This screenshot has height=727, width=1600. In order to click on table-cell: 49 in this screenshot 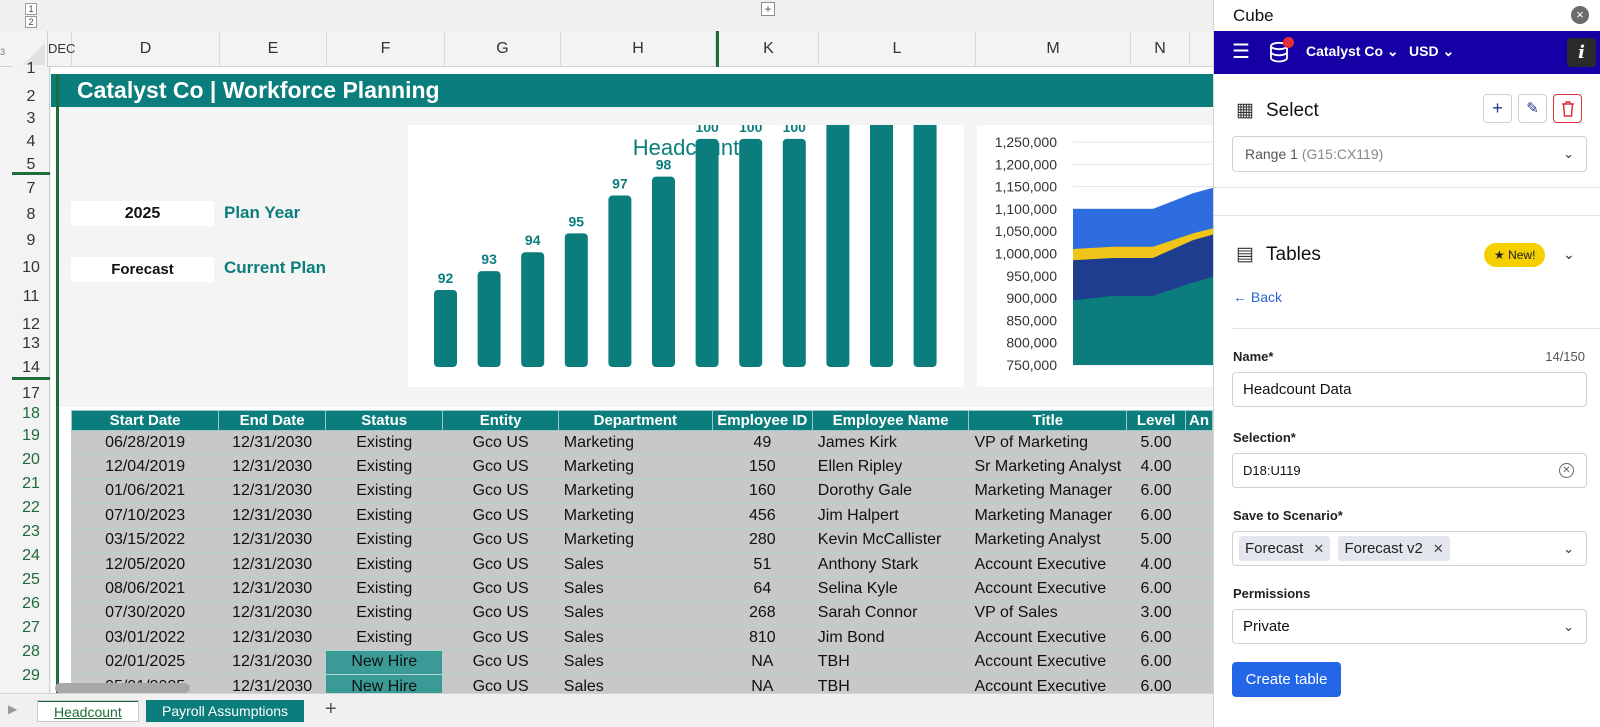, I will do `click(762, 442)`.